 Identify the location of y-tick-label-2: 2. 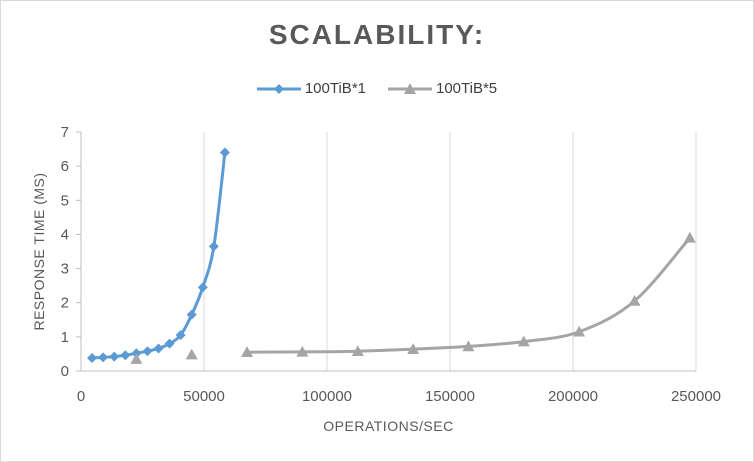
(65, 303).